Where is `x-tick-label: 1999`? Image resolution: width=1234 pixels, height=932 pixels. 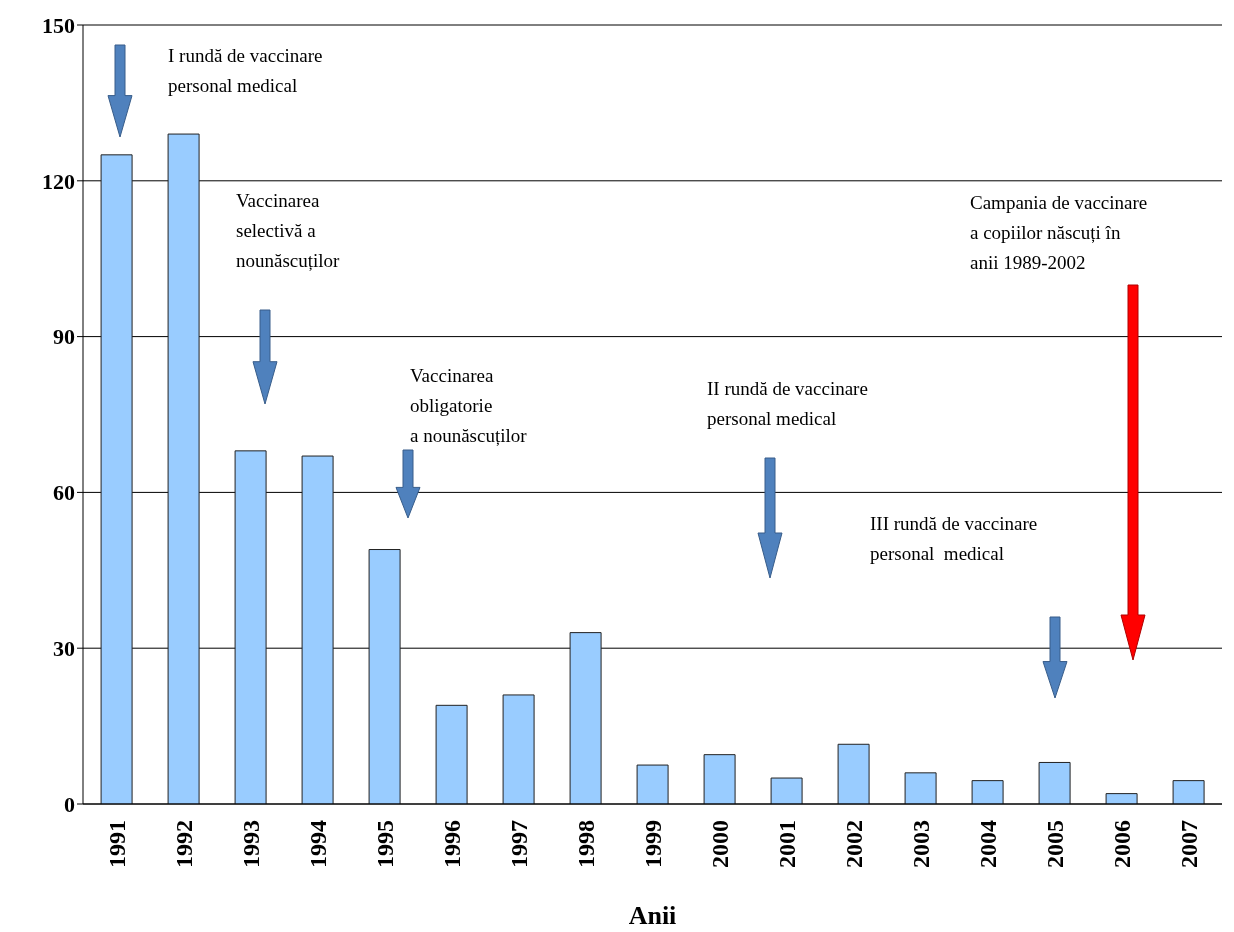
x-tick-label: 1999 is located at coordinates (652, 844).